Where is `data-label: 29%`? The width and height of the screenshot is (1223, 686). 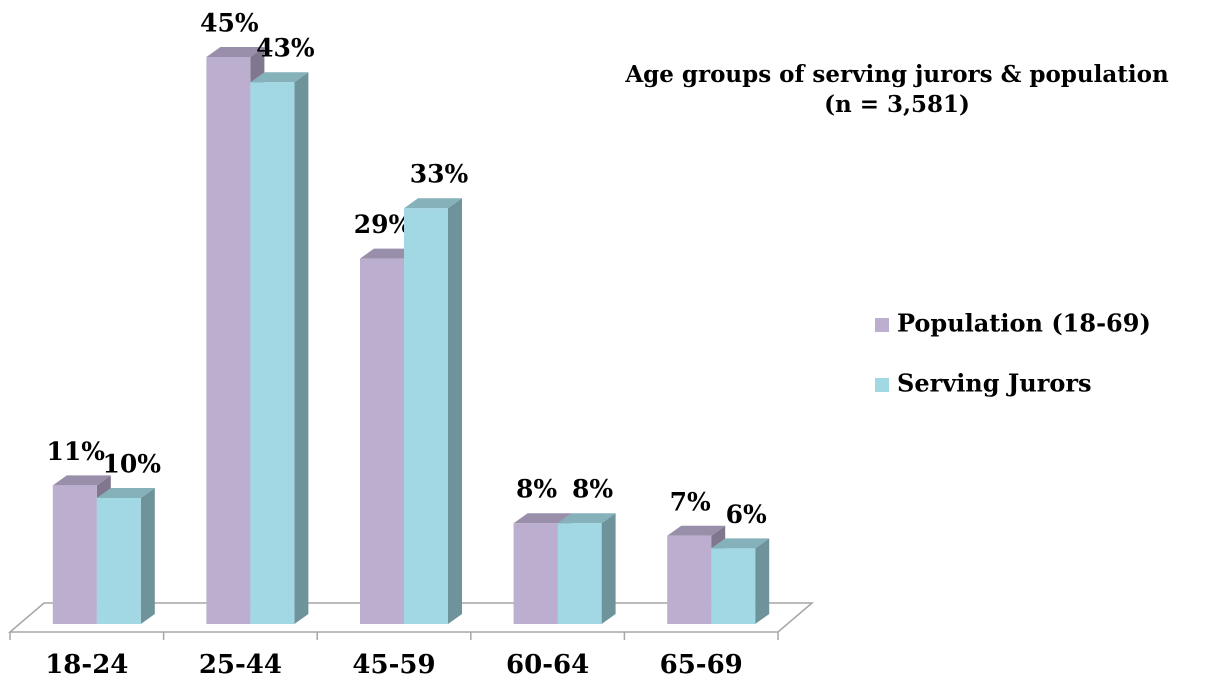
data-label: 29% is located at coordinates (383, 224).